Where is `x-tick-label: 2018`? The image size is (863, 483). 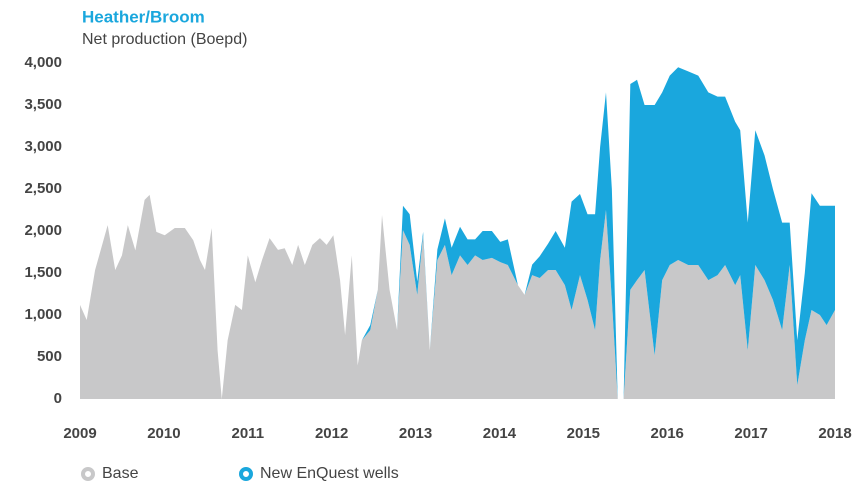
x-tick-label: 2018 is located at coordinates (834, 433).